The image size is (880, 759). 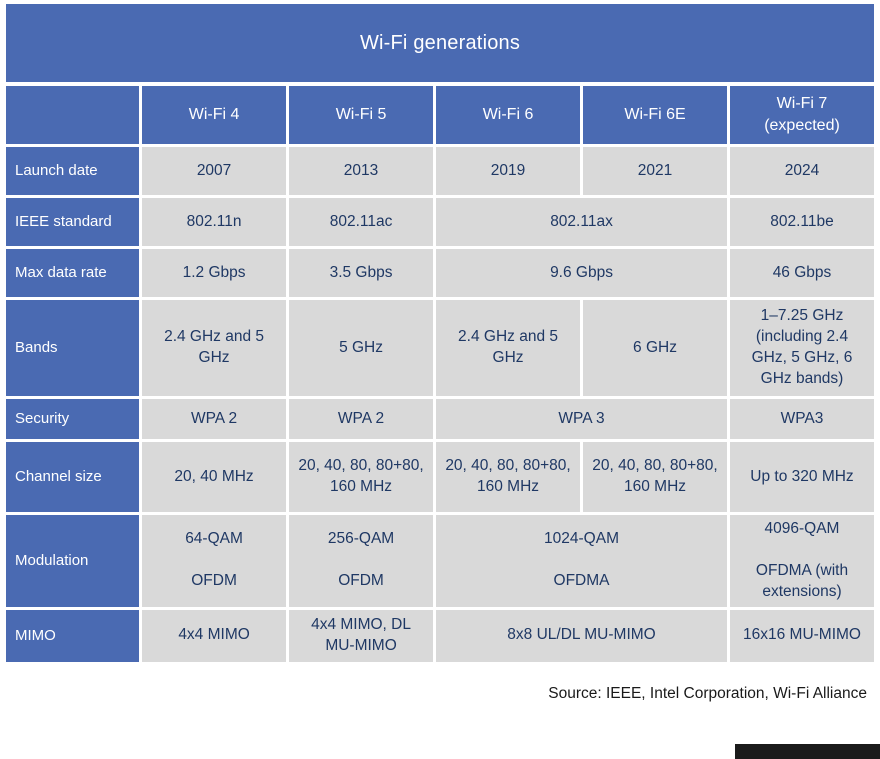 What do you see at coordinates (581, 635) in the screenshot?
I see `table-cell: 8x8 UL/DL MU-MIMO` at bounding box center [581, 635].